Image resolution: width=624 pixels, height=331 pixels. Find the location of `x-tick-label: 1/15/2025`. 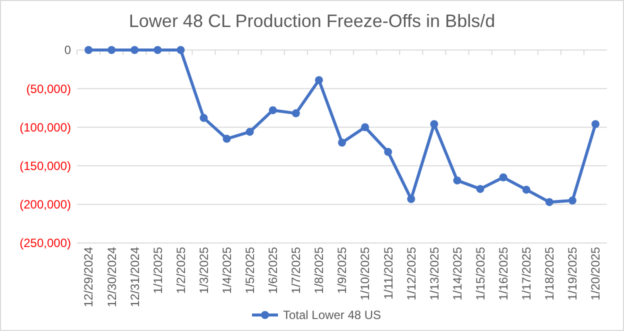

x-tick-label: 1/15/2025 is located at coordinates (480, 273).